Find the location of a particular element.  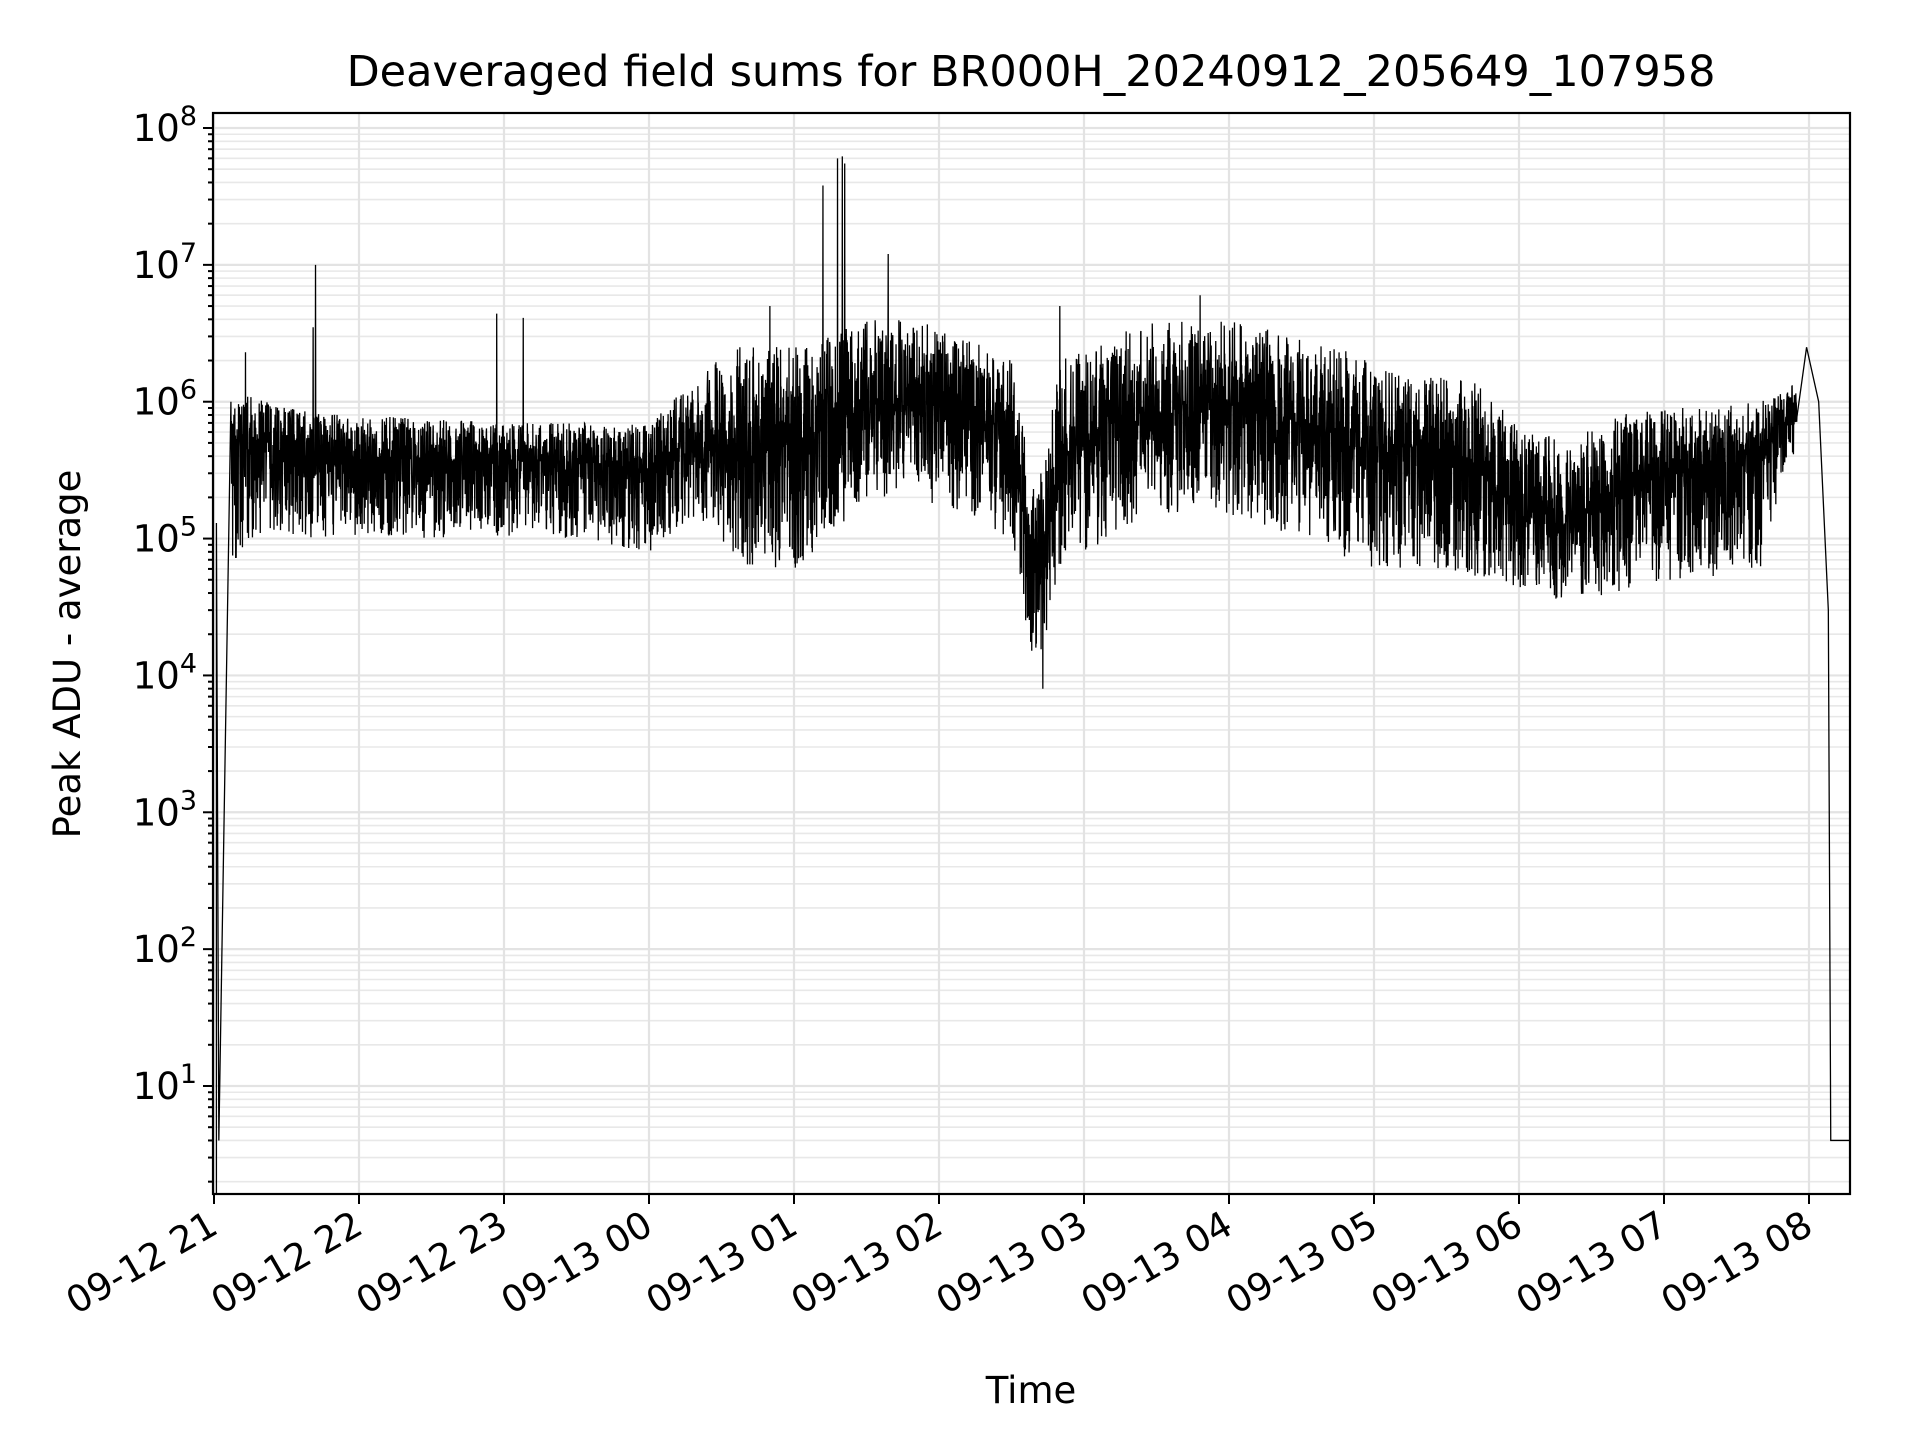

y-tick-label: 10¹ is located at coordinates (165, 1083).